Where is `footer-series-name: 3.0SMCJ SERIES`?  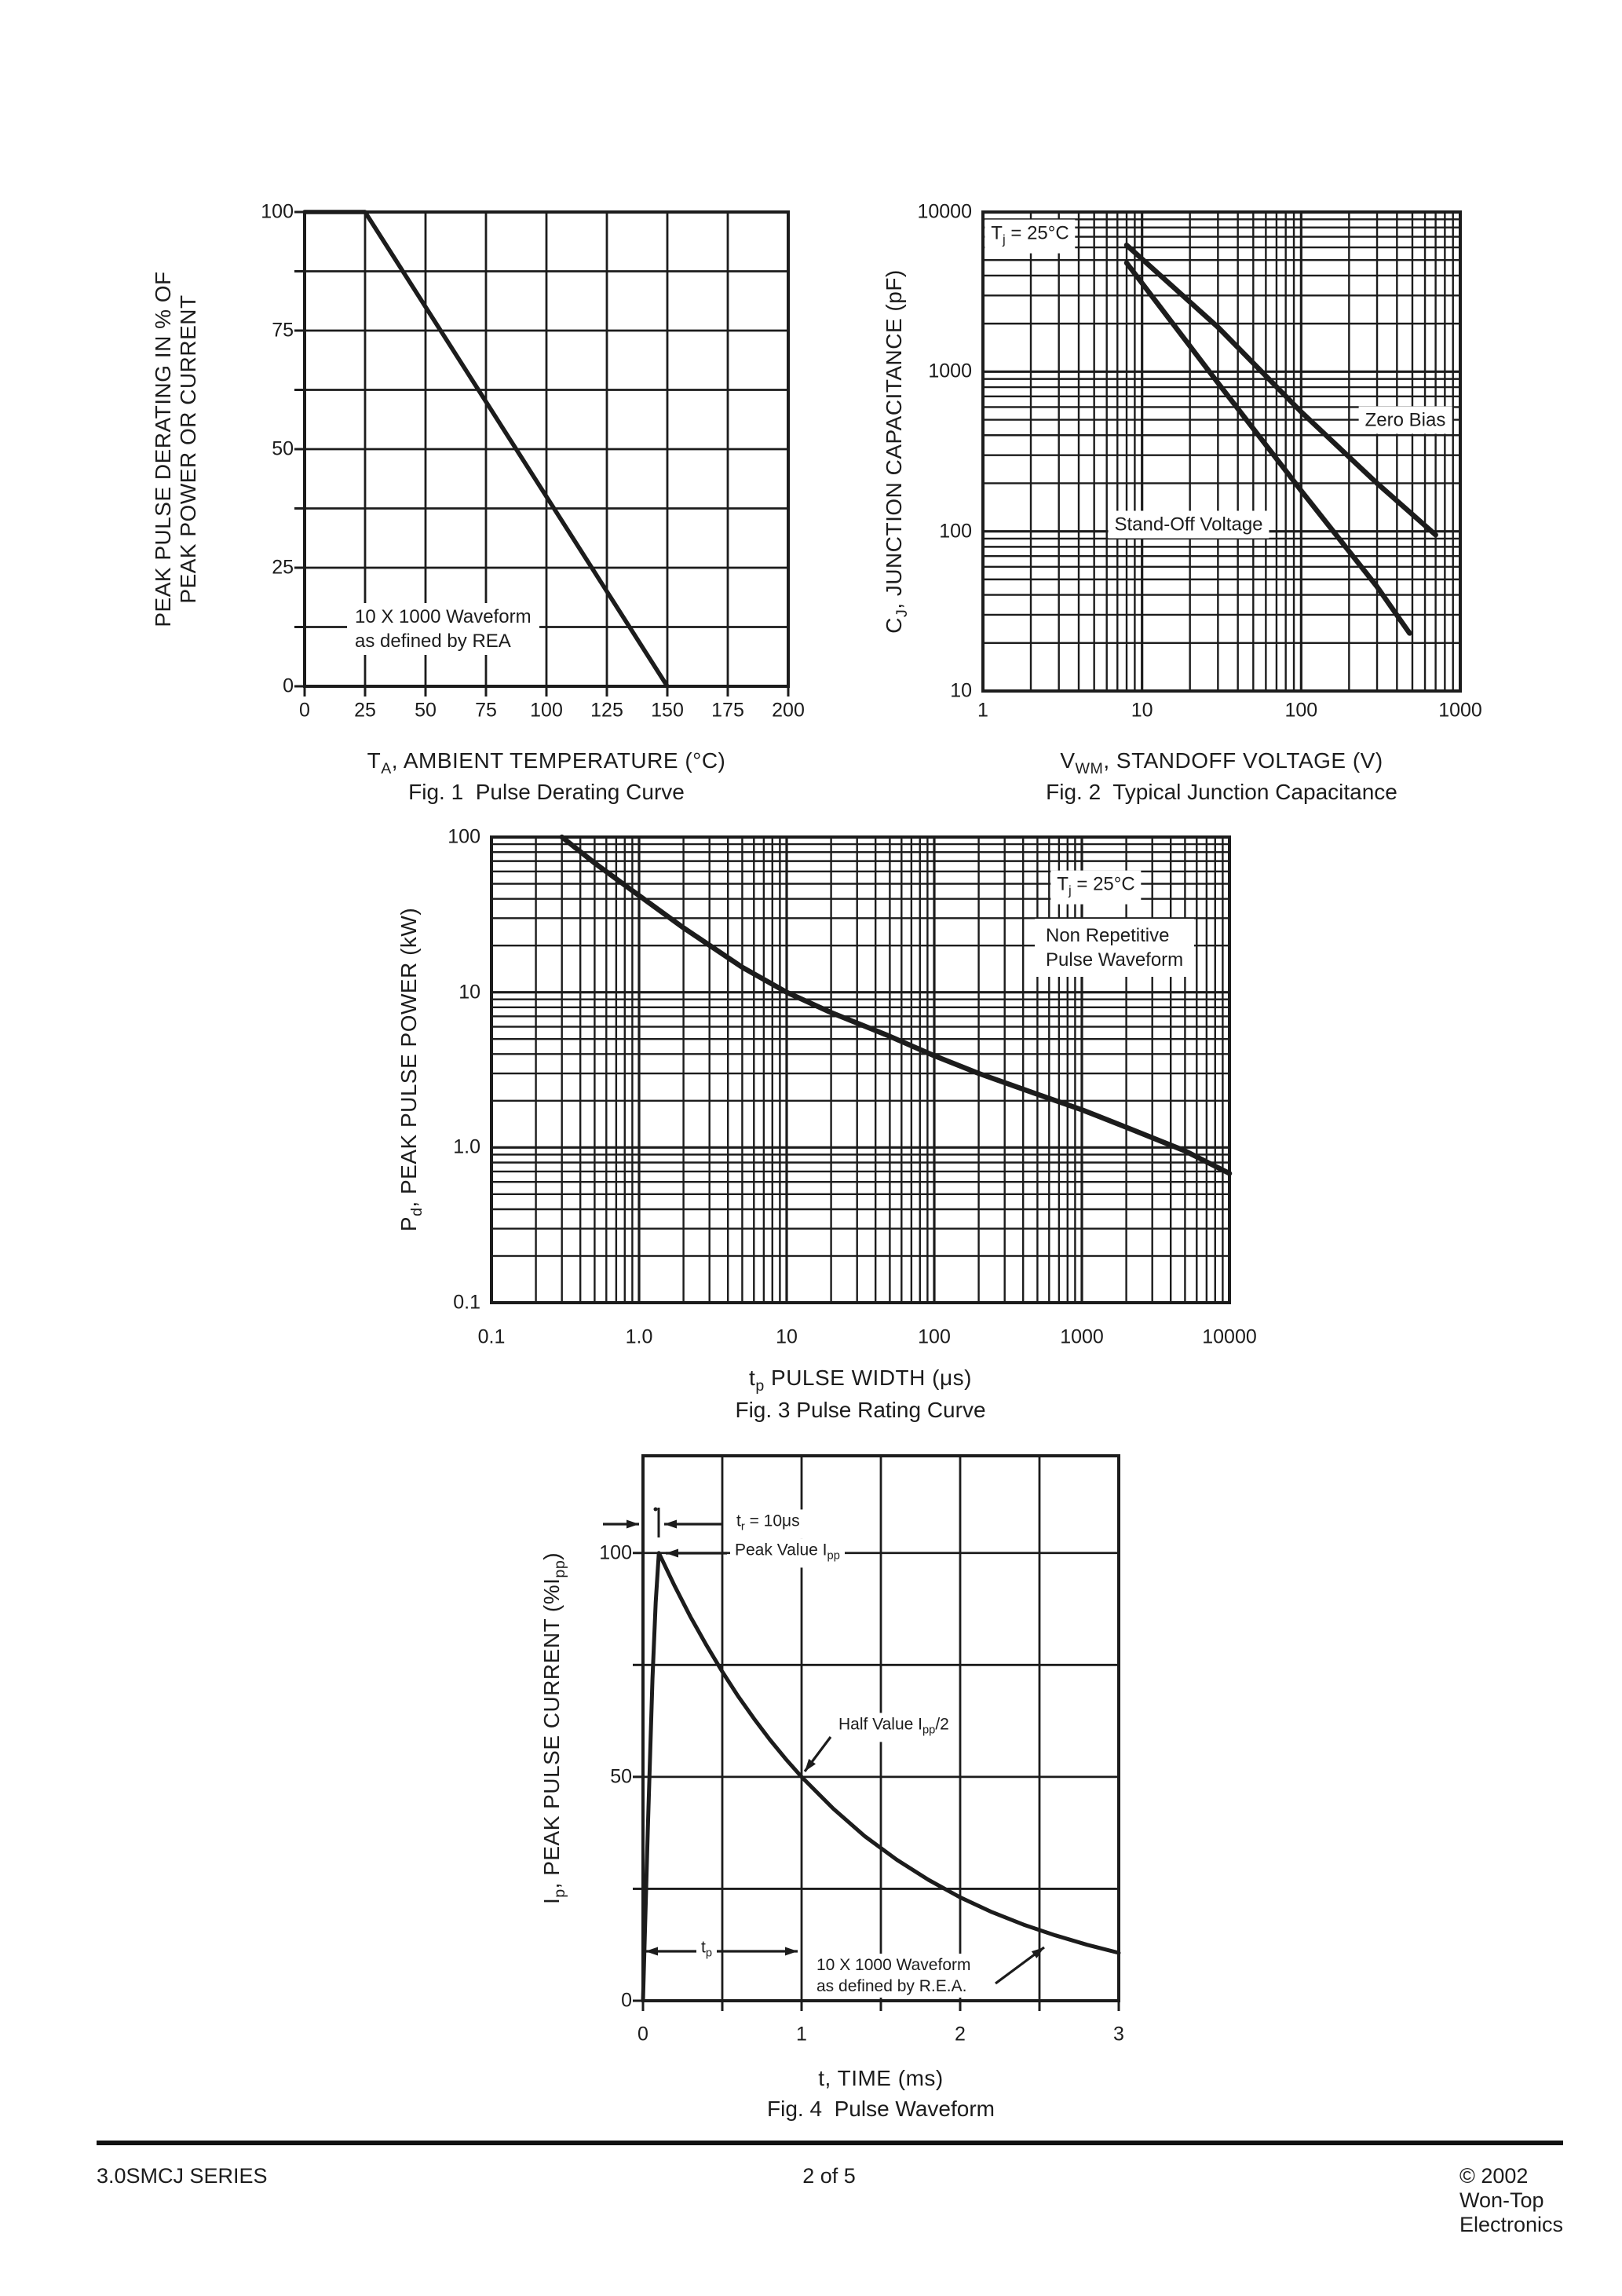 footer-series-name: 3.0SMCJ SERIES is located at coordinates (182, 2176).